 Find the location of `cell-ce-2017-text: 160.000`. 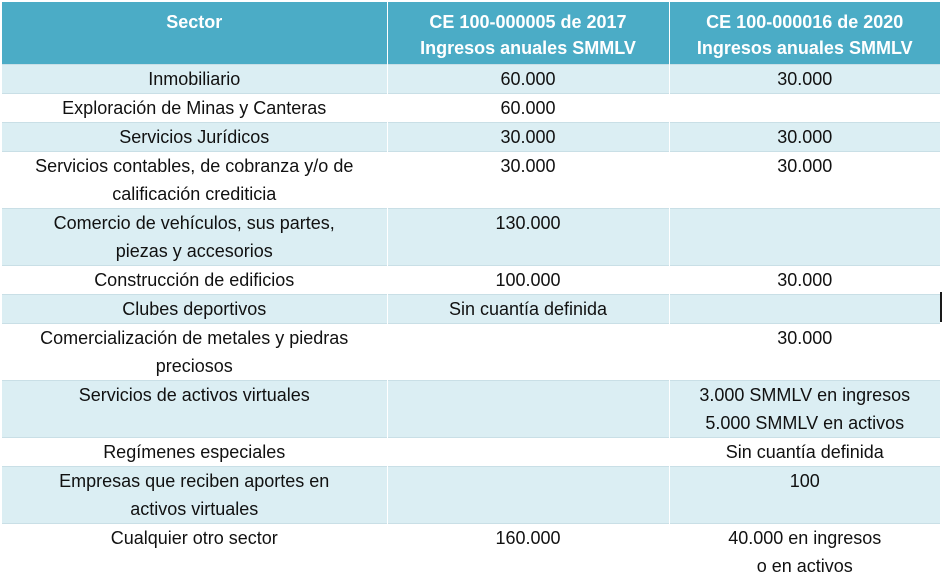

cell-ce-2017-text: 160.000 is located at coordinates (528, 538).